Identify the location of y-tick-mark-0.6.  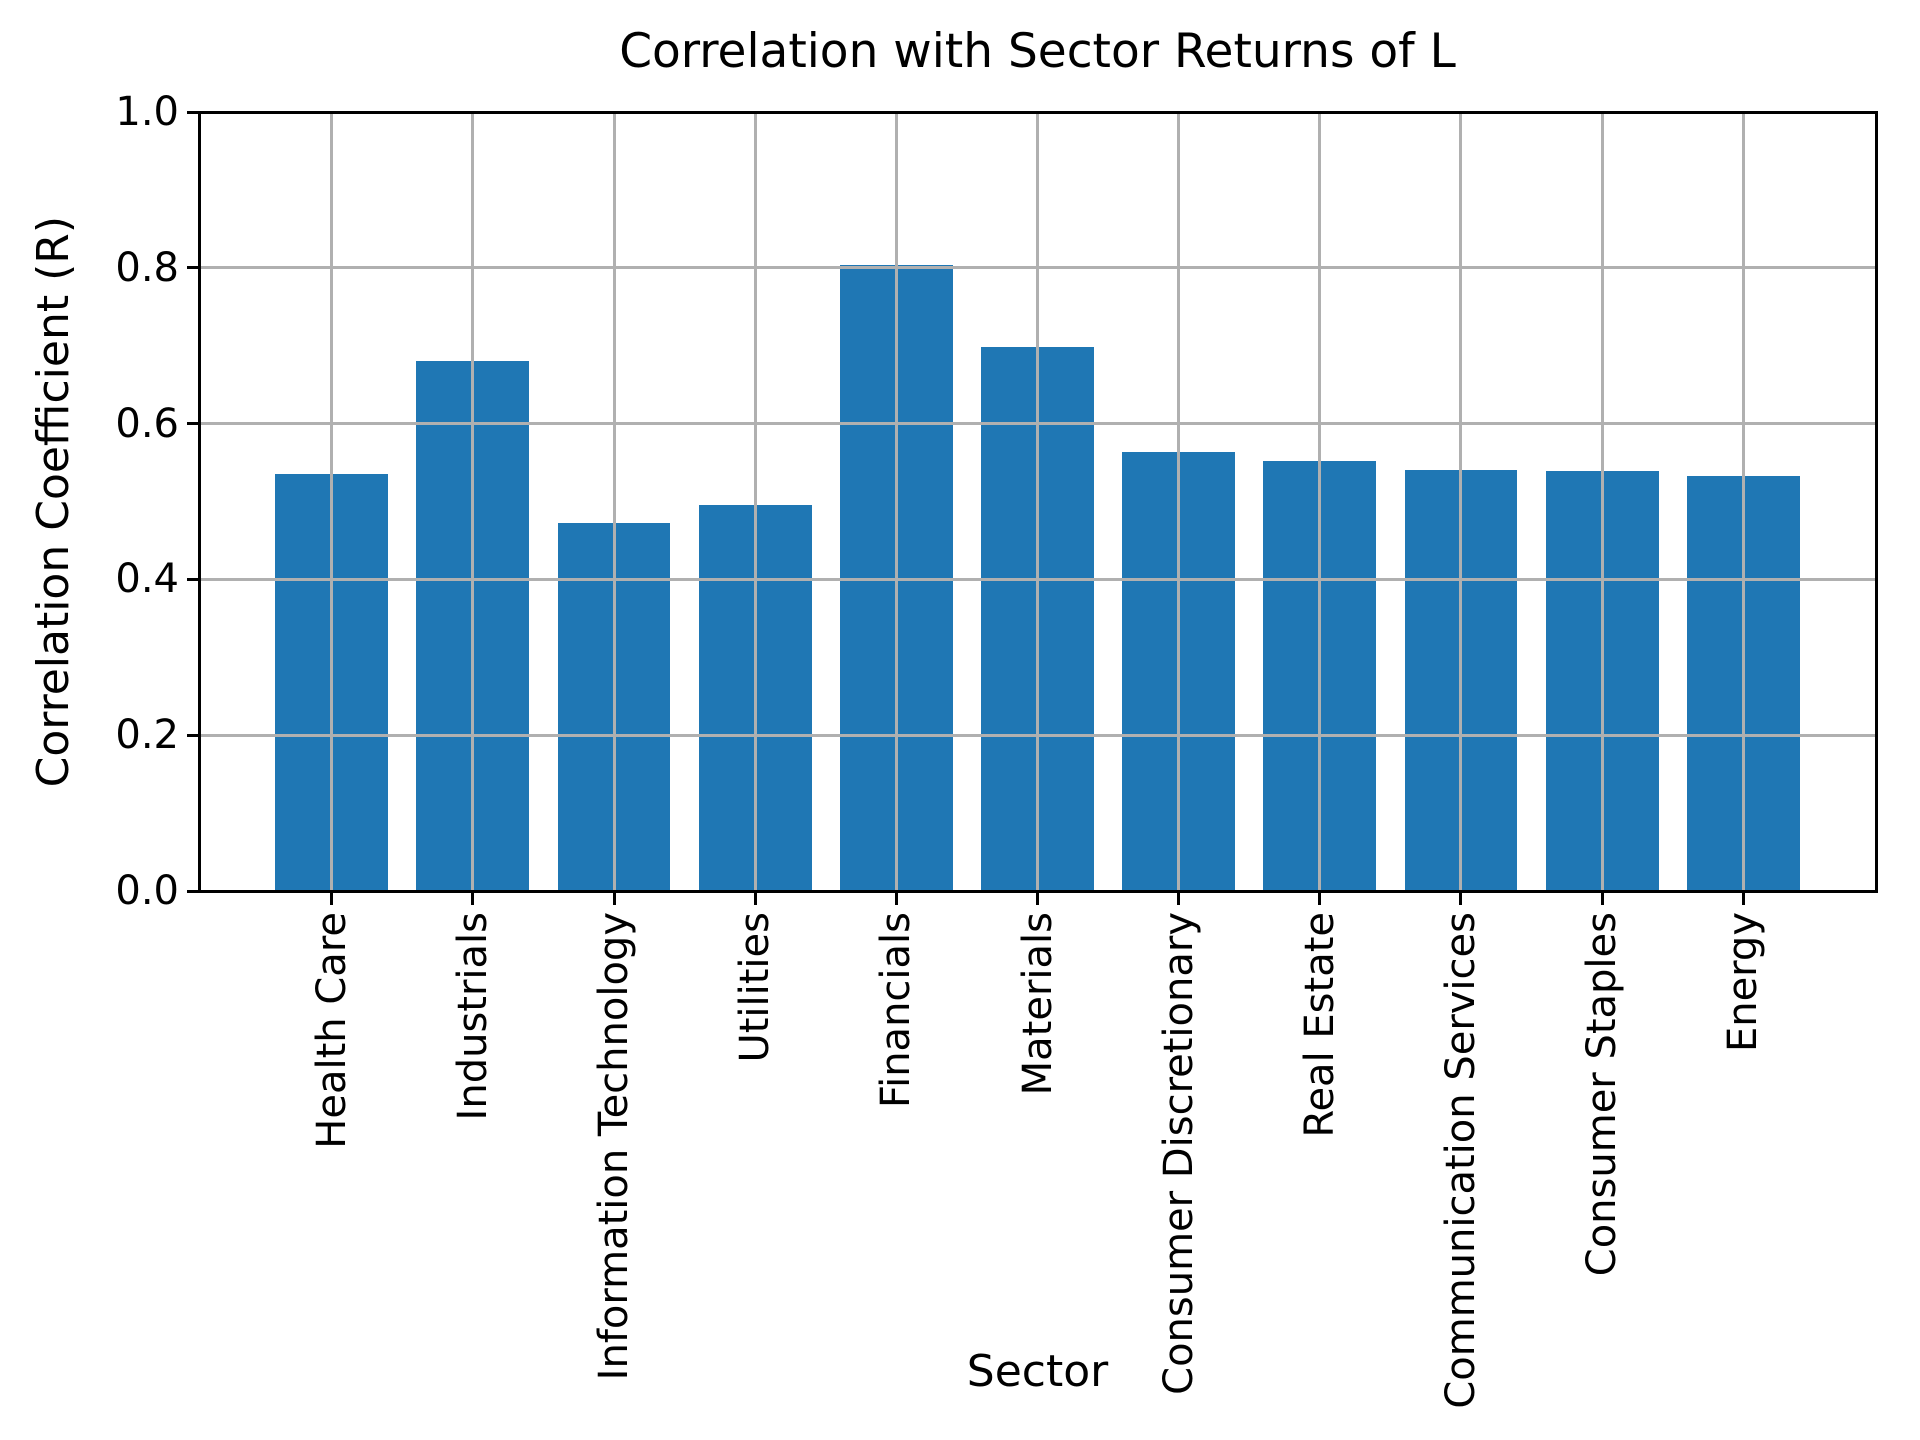
(193, 424).